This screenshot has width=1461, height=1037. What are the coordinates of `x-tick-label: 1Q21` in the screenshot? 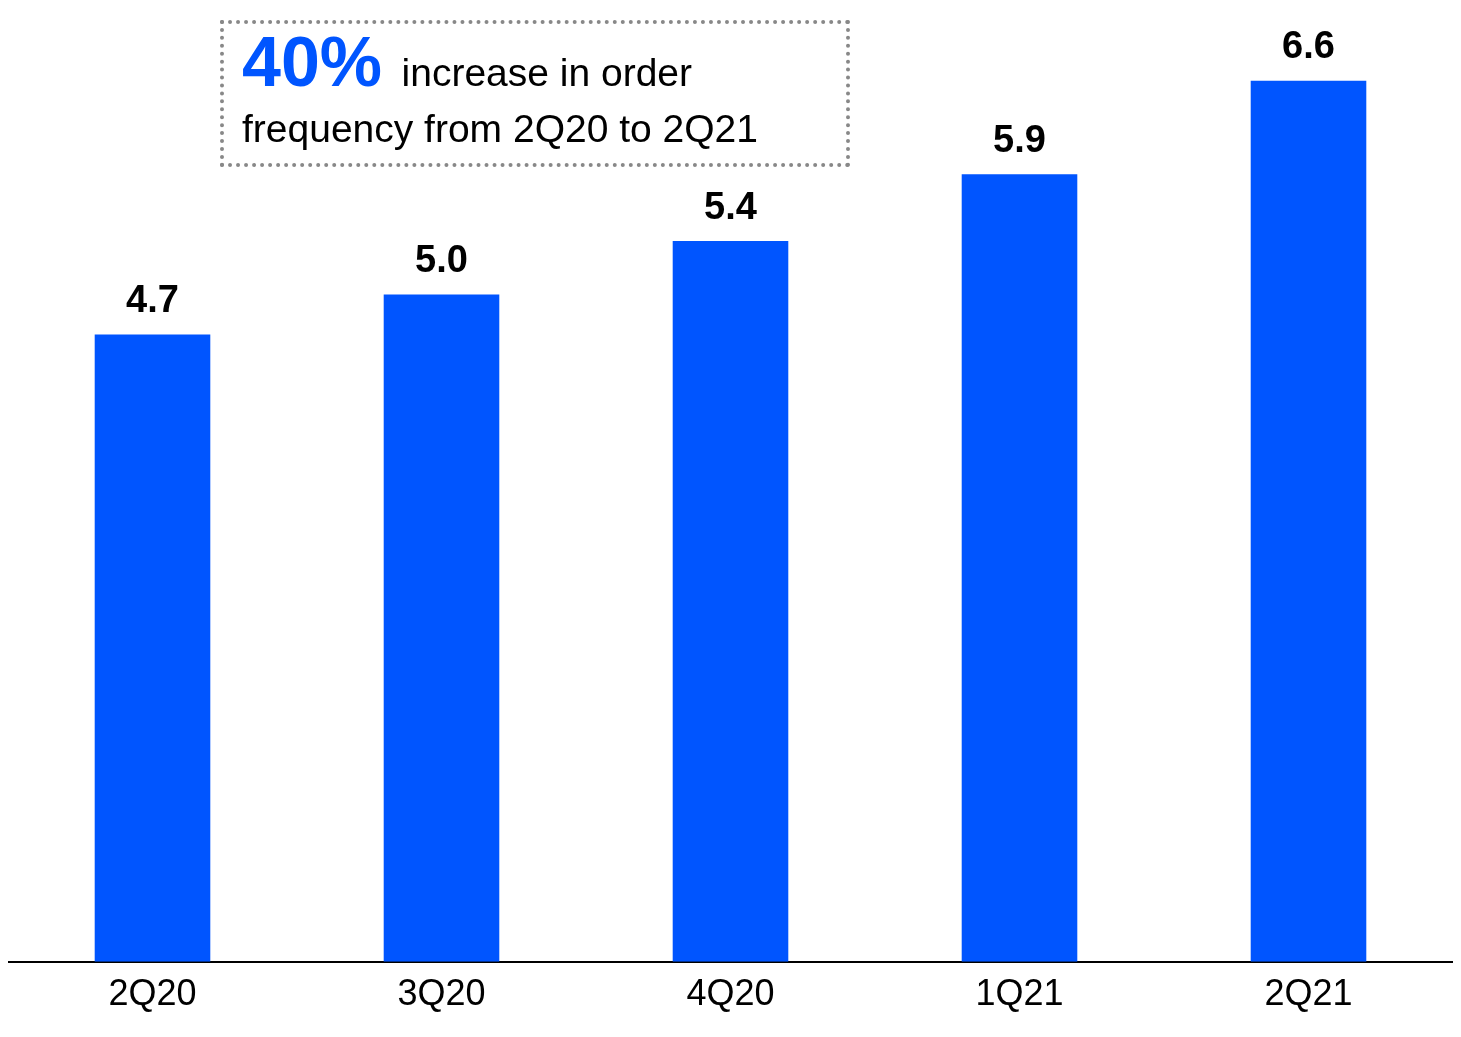 It's located at (1019, 993).